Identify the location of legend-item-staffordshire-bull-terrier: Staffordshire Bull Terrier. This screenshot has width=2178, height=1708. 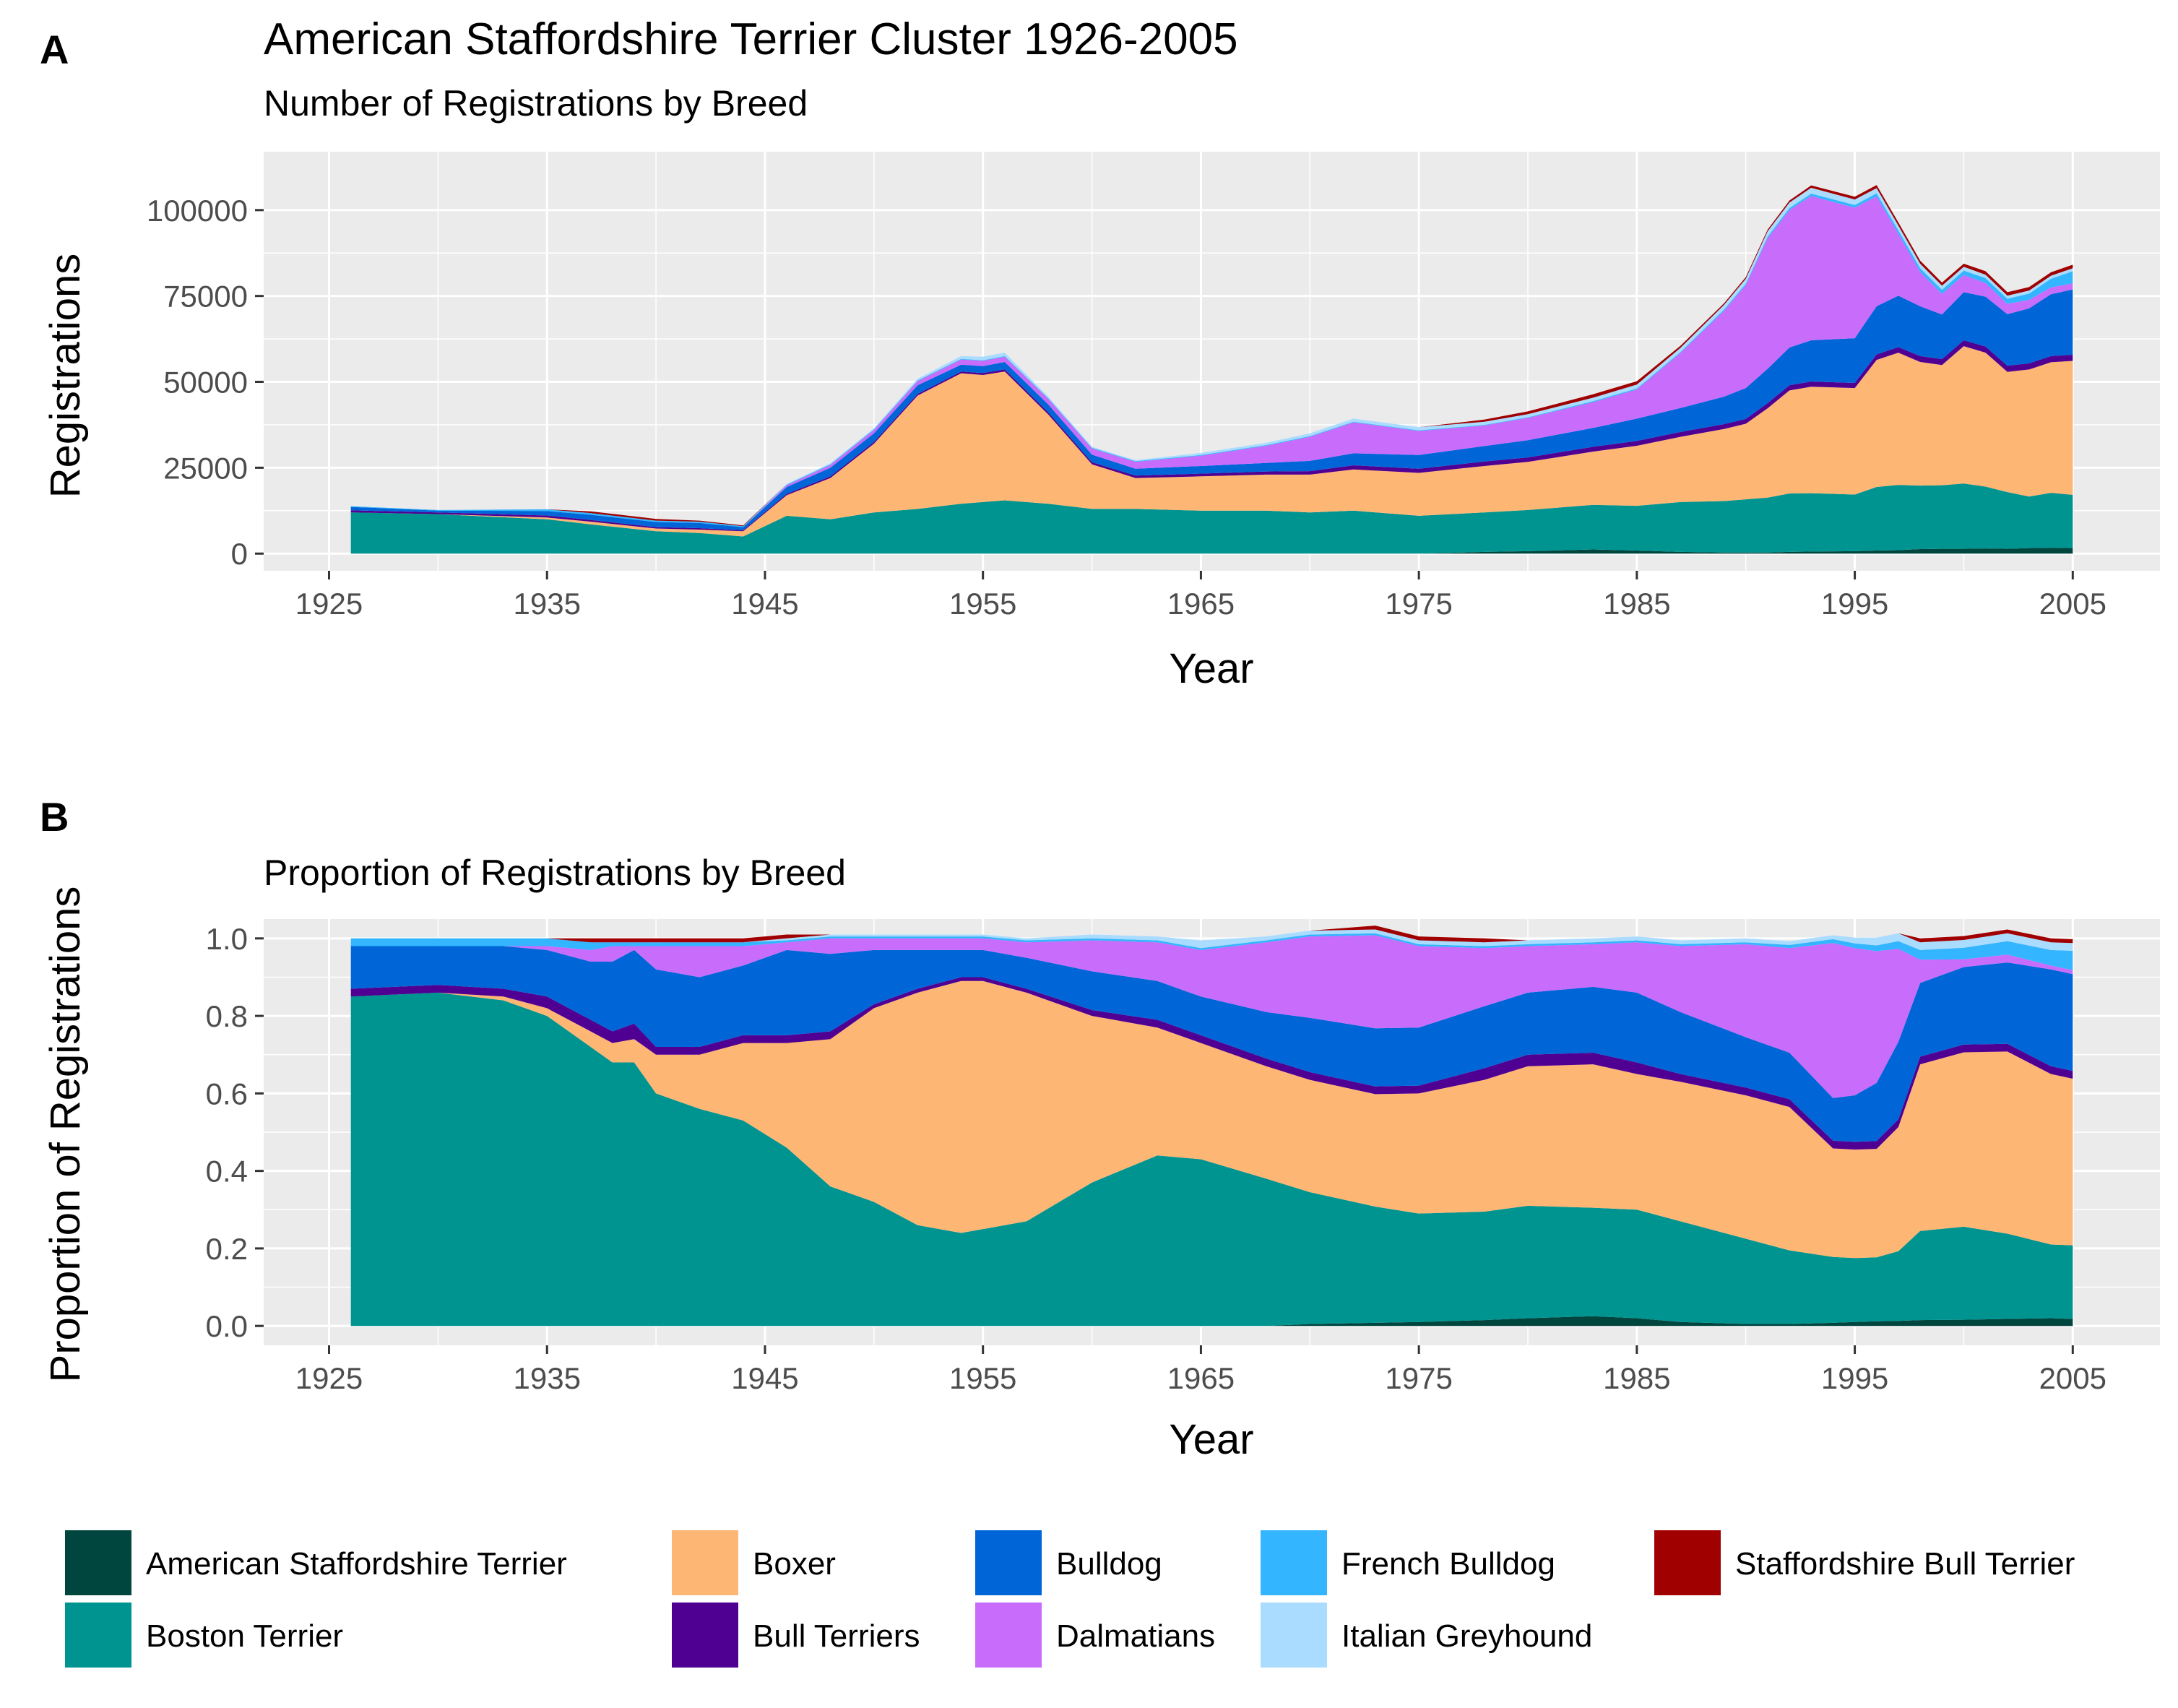
(1864, 1563).